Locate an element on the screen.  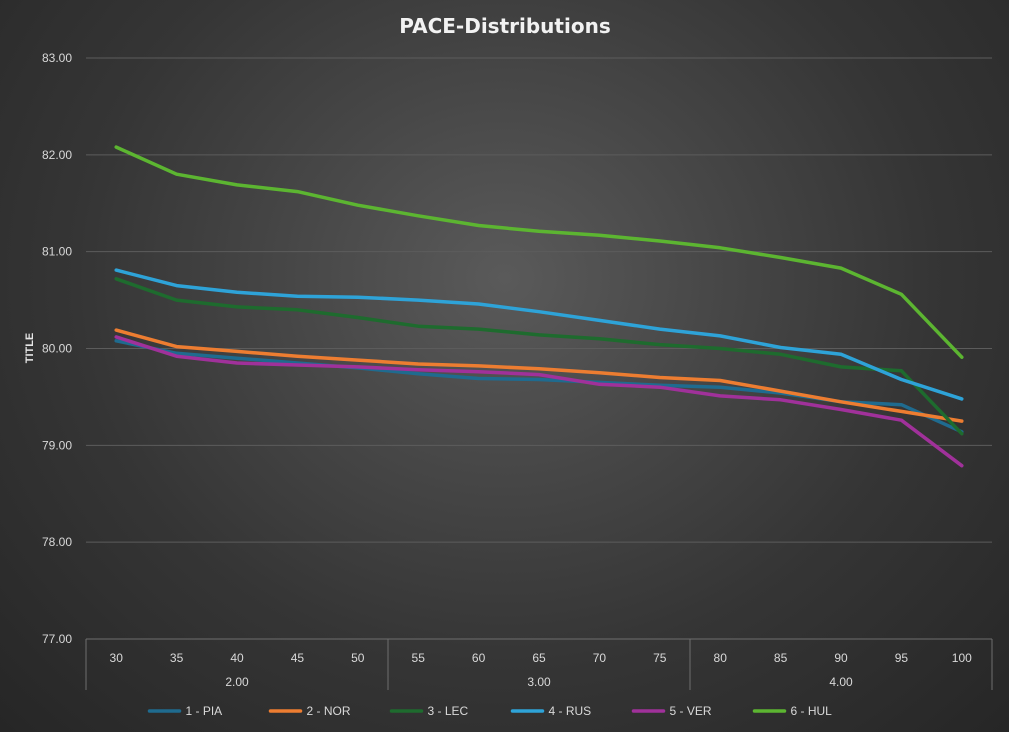
x-tick-label: 80 is located at coordinates (721, 658).